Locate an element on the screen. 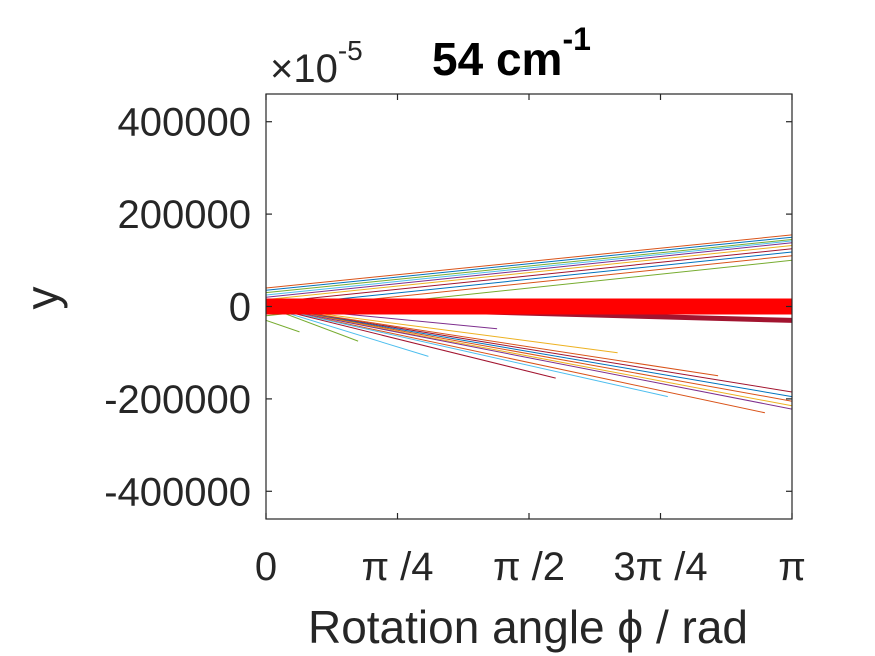 The height and width of the screenshot is (656, 875). chart-title-value: 54 cm is located at coordinates (497, 59).